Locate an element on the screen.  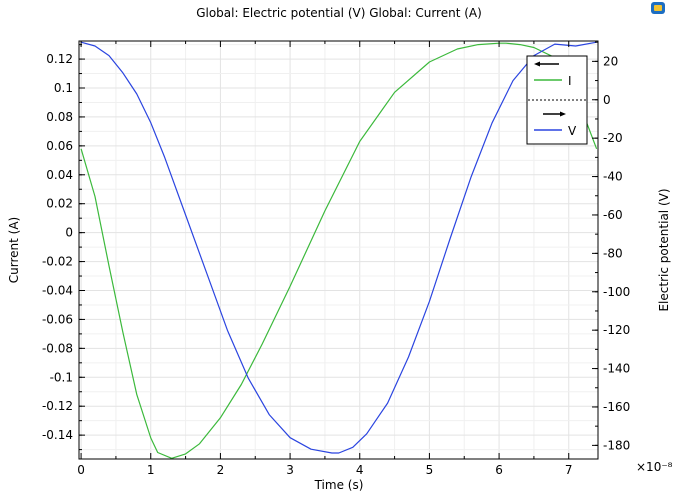
x-tick-label: 1 is located at coordinates (151, 470).